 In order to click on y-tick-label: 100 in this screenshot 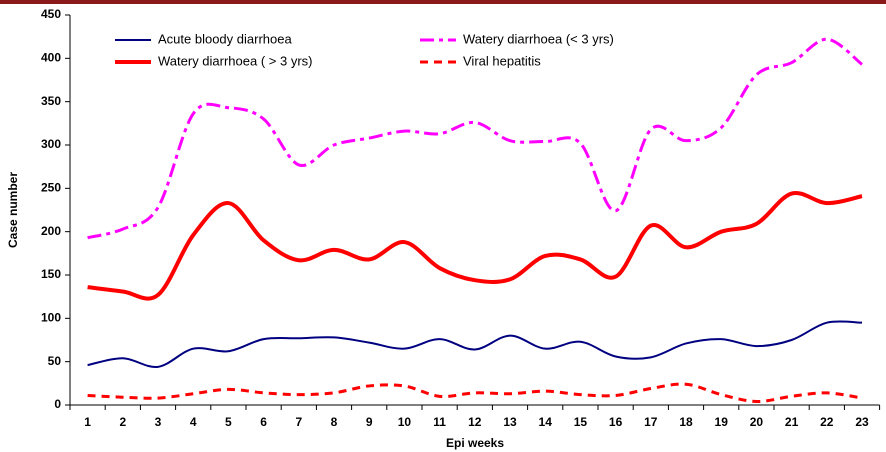, I will do `click(51, 318)`.